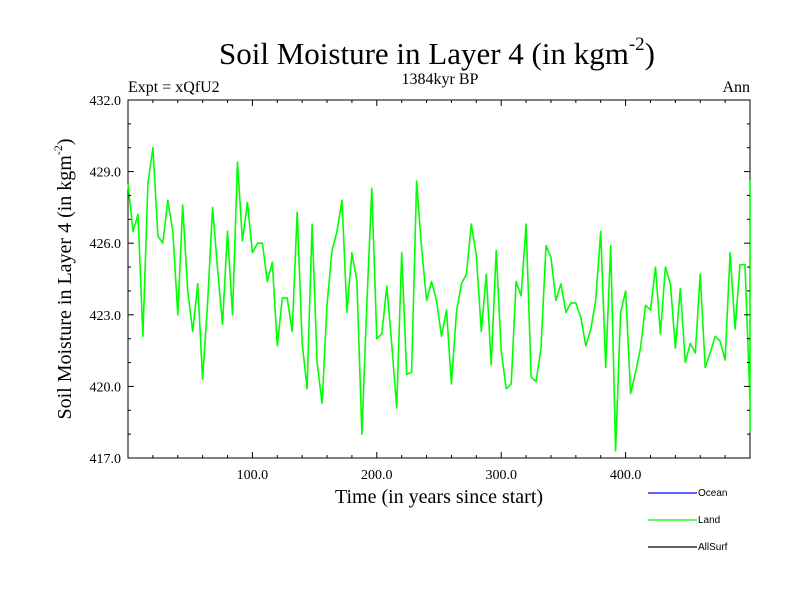 The width and height of the screenshot is (800, 600). What do you see at coordinates (377, 475) in the screenshot?
I see `x-tick-label: 200.0` at bounding box center [377, 475].